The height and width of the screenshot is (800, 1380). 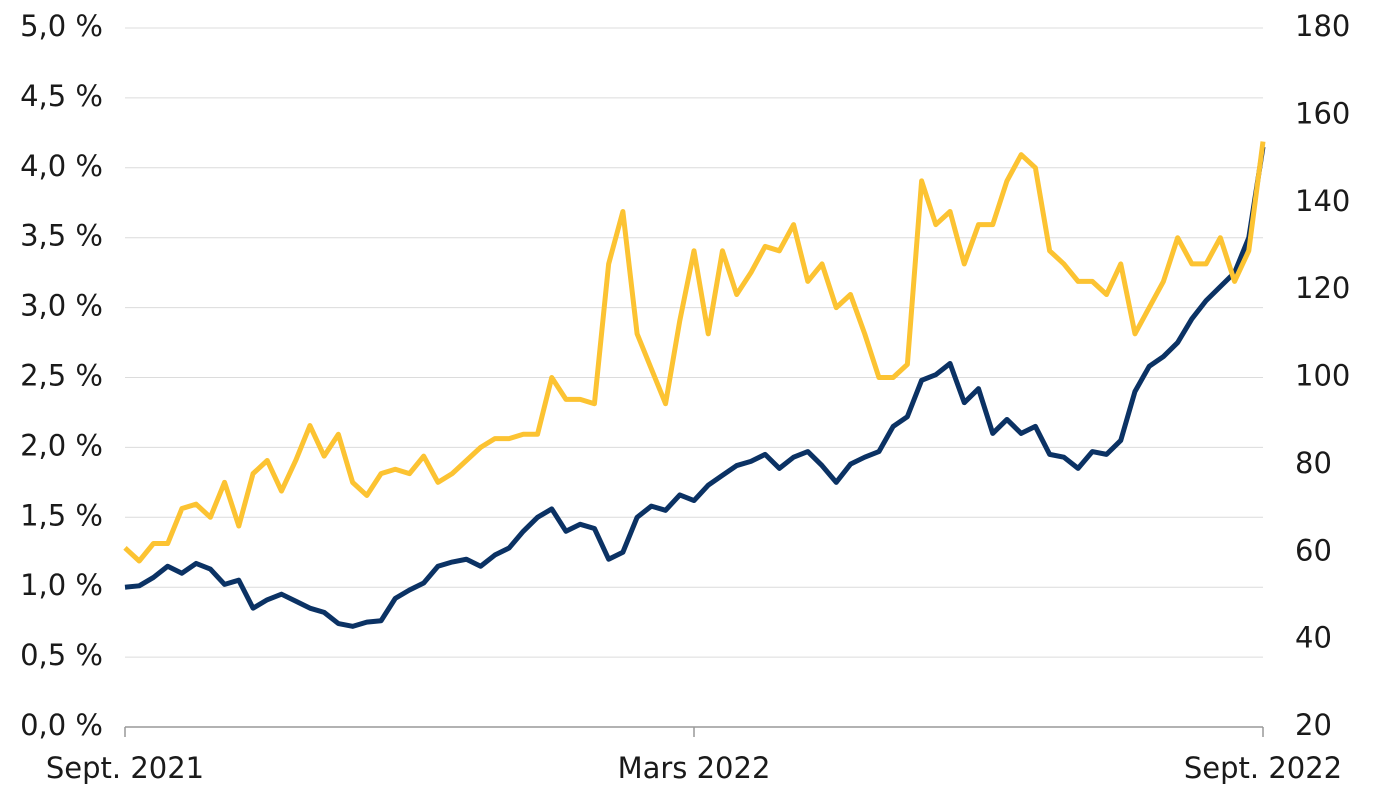 I want to click on y2-tick-label: 40, so click(x=1313, y=638).